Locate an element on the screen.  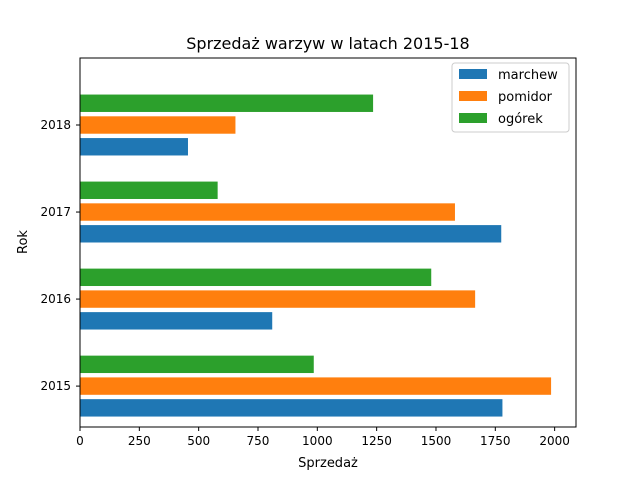
x-tick-label: 1000 is located at coordinates (317, 441).